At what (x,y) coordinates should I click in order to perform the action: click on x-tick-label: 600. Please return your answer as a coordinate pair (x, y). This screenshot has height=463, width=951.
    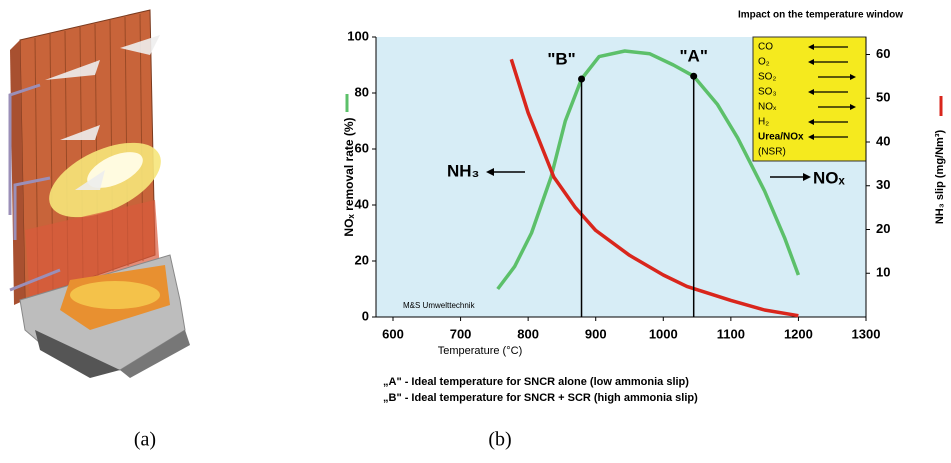
    Looking at the image, I should click on (393, 333).